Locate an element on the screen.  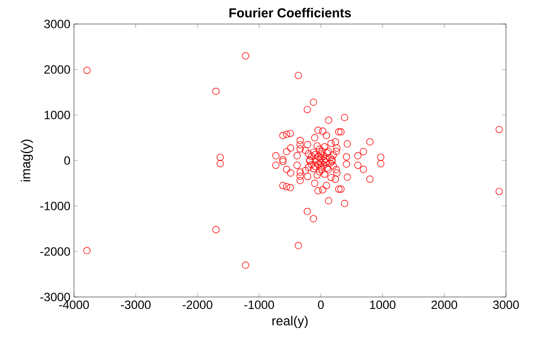
x-tick-label: 0 is located at coordinates (321, 305).